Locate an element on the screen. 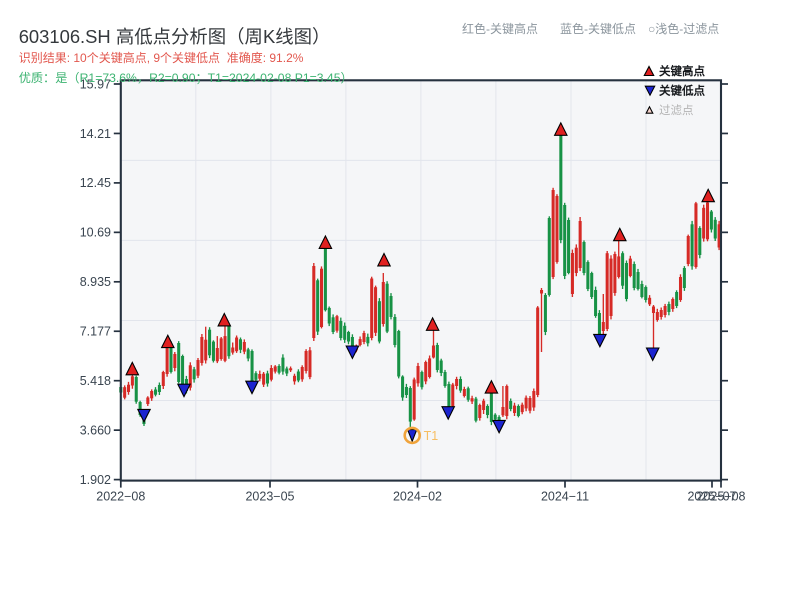 The width and height of the screenshot is (800, 605). svg-text: 2023−05 is located at coordinates (269, 497).